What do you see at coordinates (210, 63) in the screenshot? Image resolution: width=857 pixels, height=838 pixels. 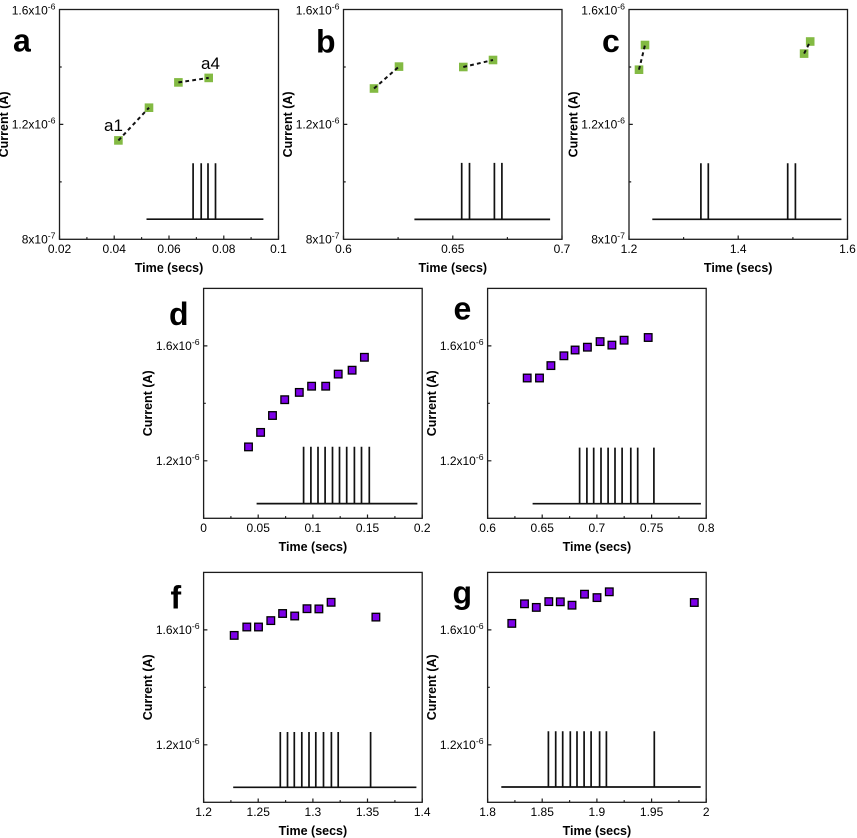 I see `svg-text: a4` at bounding box center [210, 63].